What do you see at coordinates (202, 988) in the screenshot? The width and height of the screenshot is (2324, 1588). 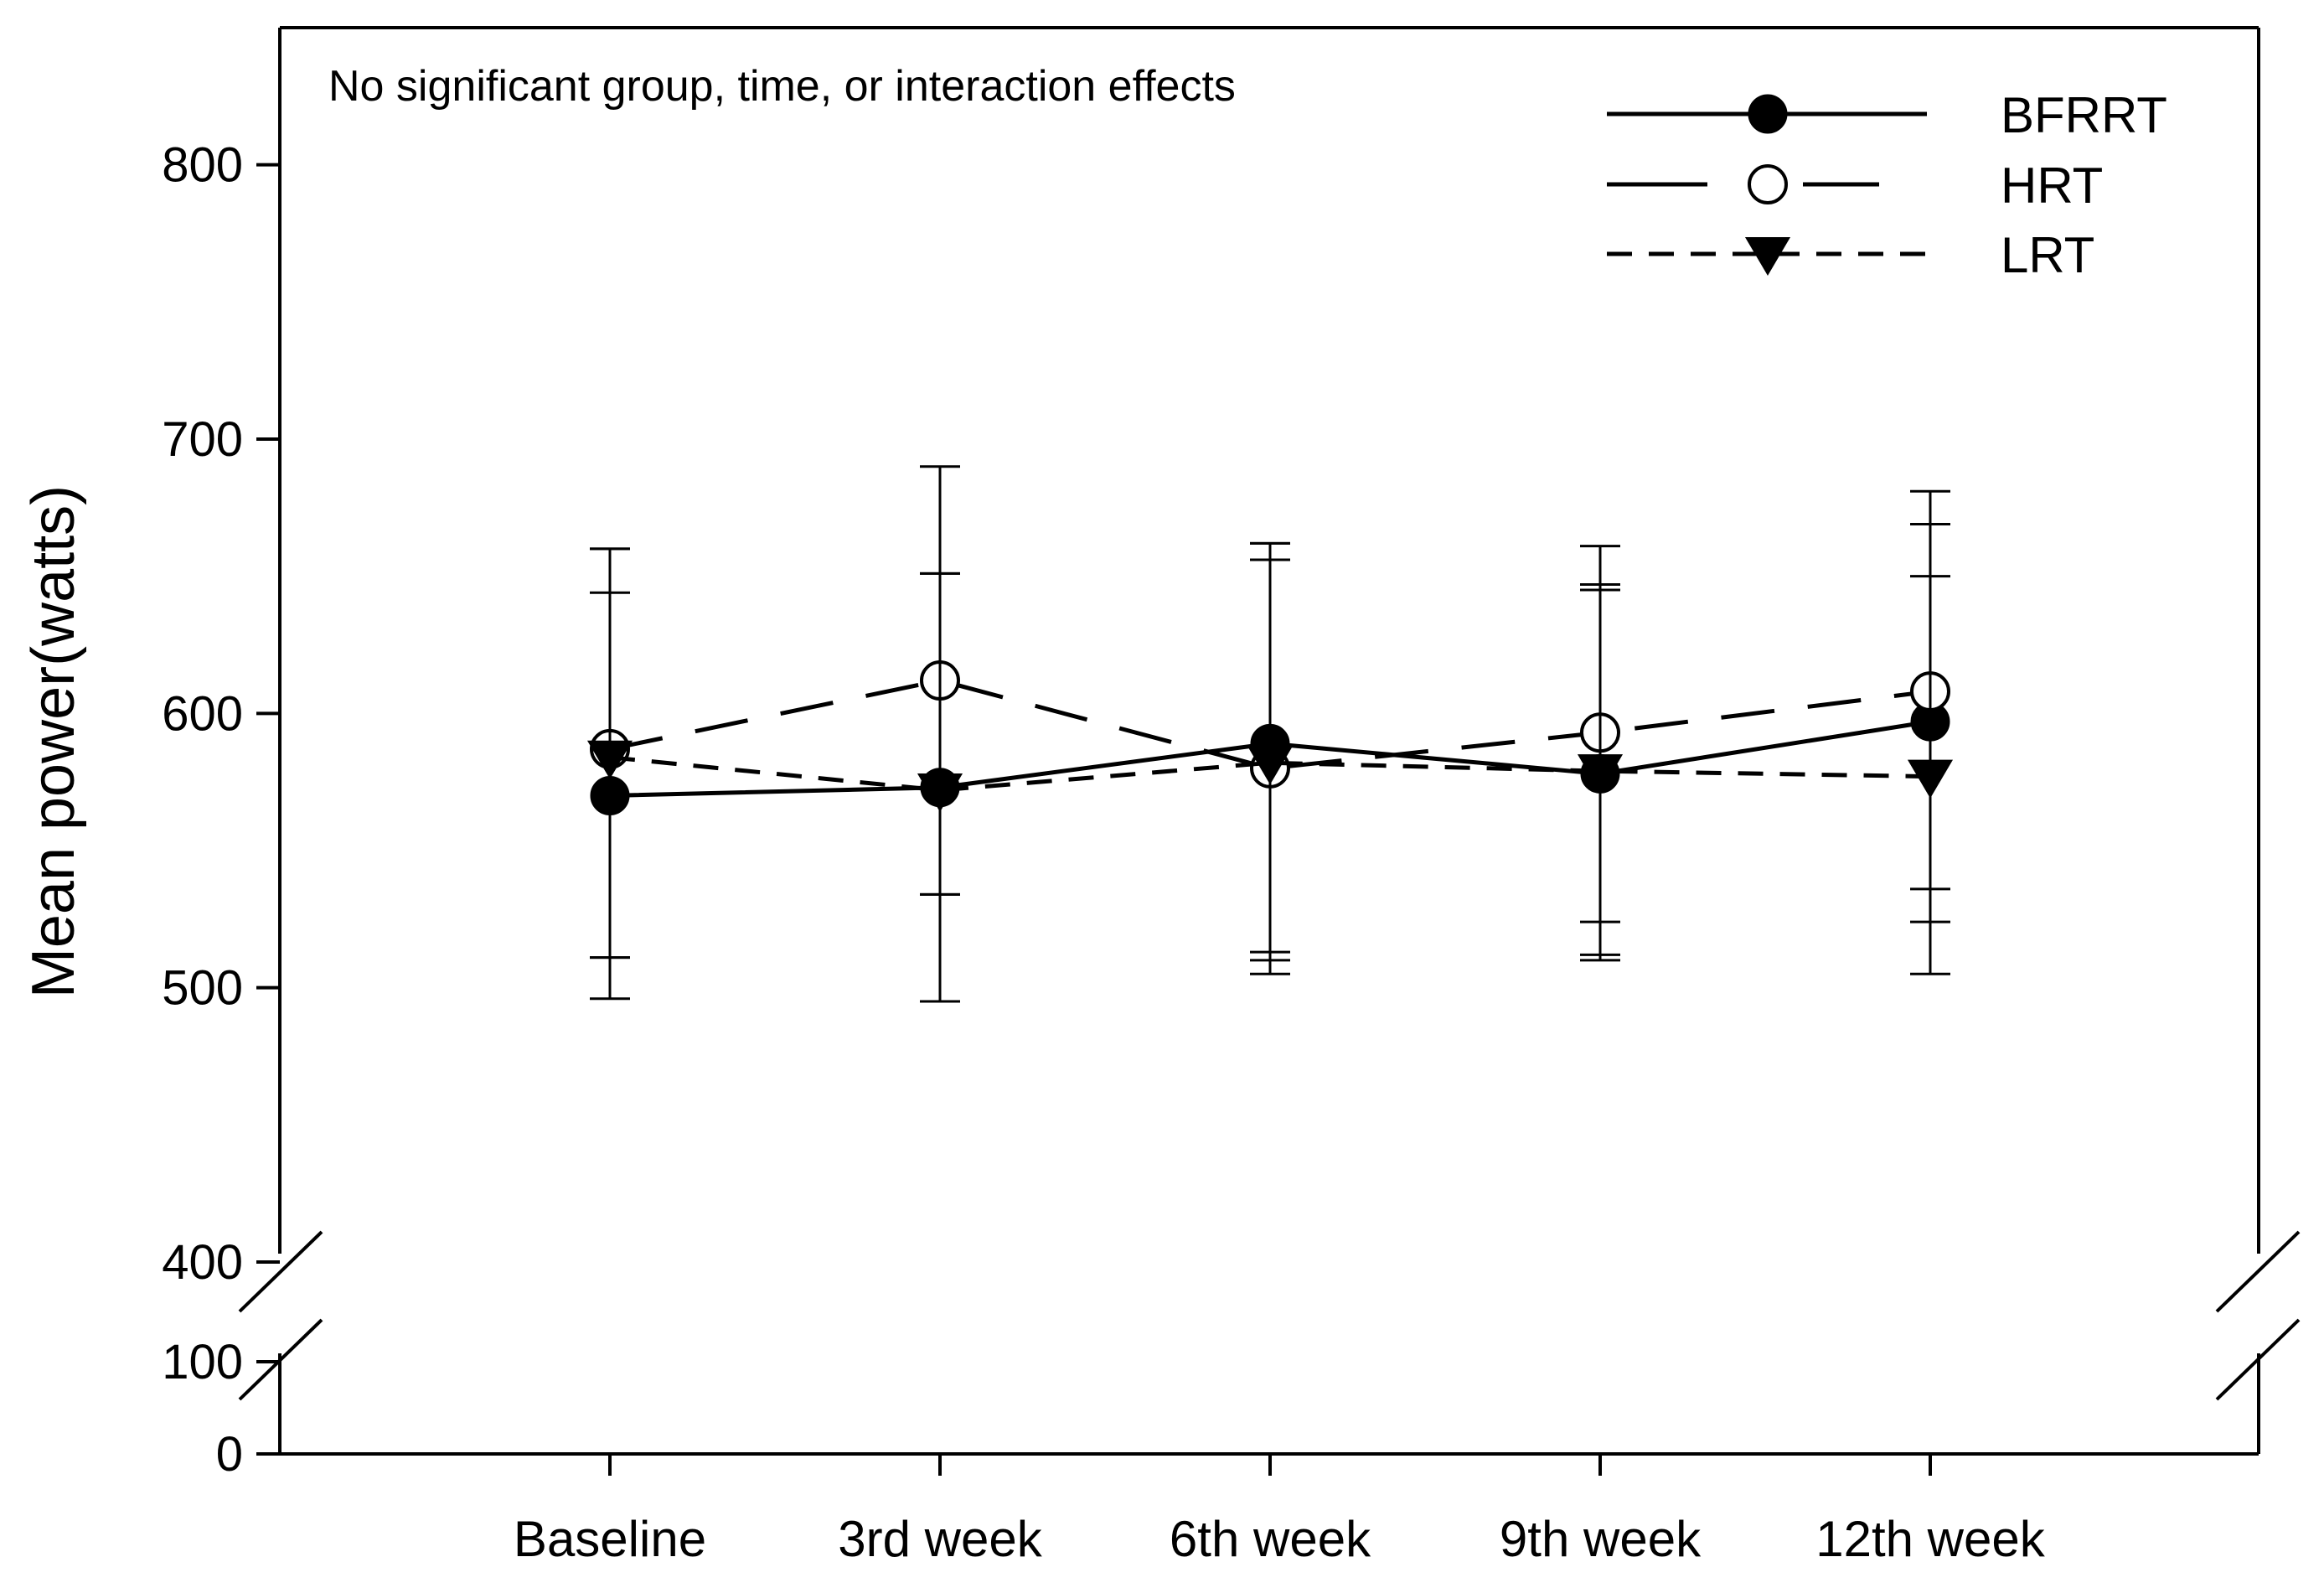 I see `y-tick-label: 500` at bounding box center [202, 988].